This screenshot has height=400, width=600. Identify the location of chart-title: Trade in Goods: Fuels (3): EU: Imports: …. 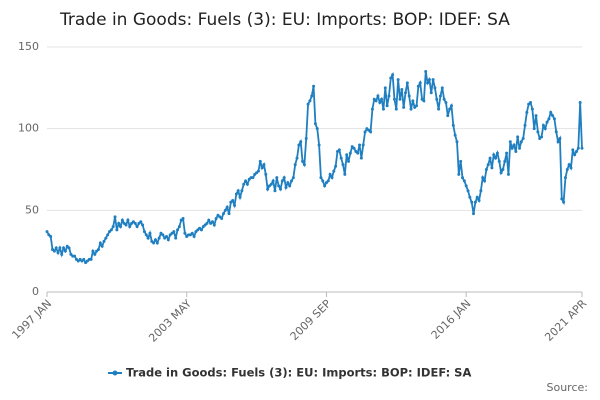
(284, 20).